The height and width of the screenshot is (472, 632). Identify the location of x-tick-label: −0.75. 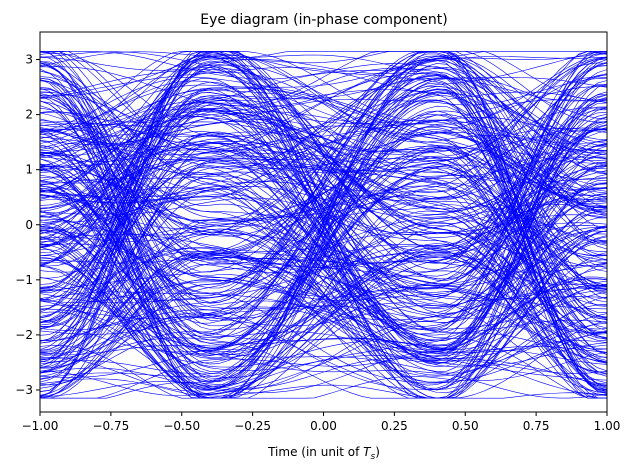
(110, 426).